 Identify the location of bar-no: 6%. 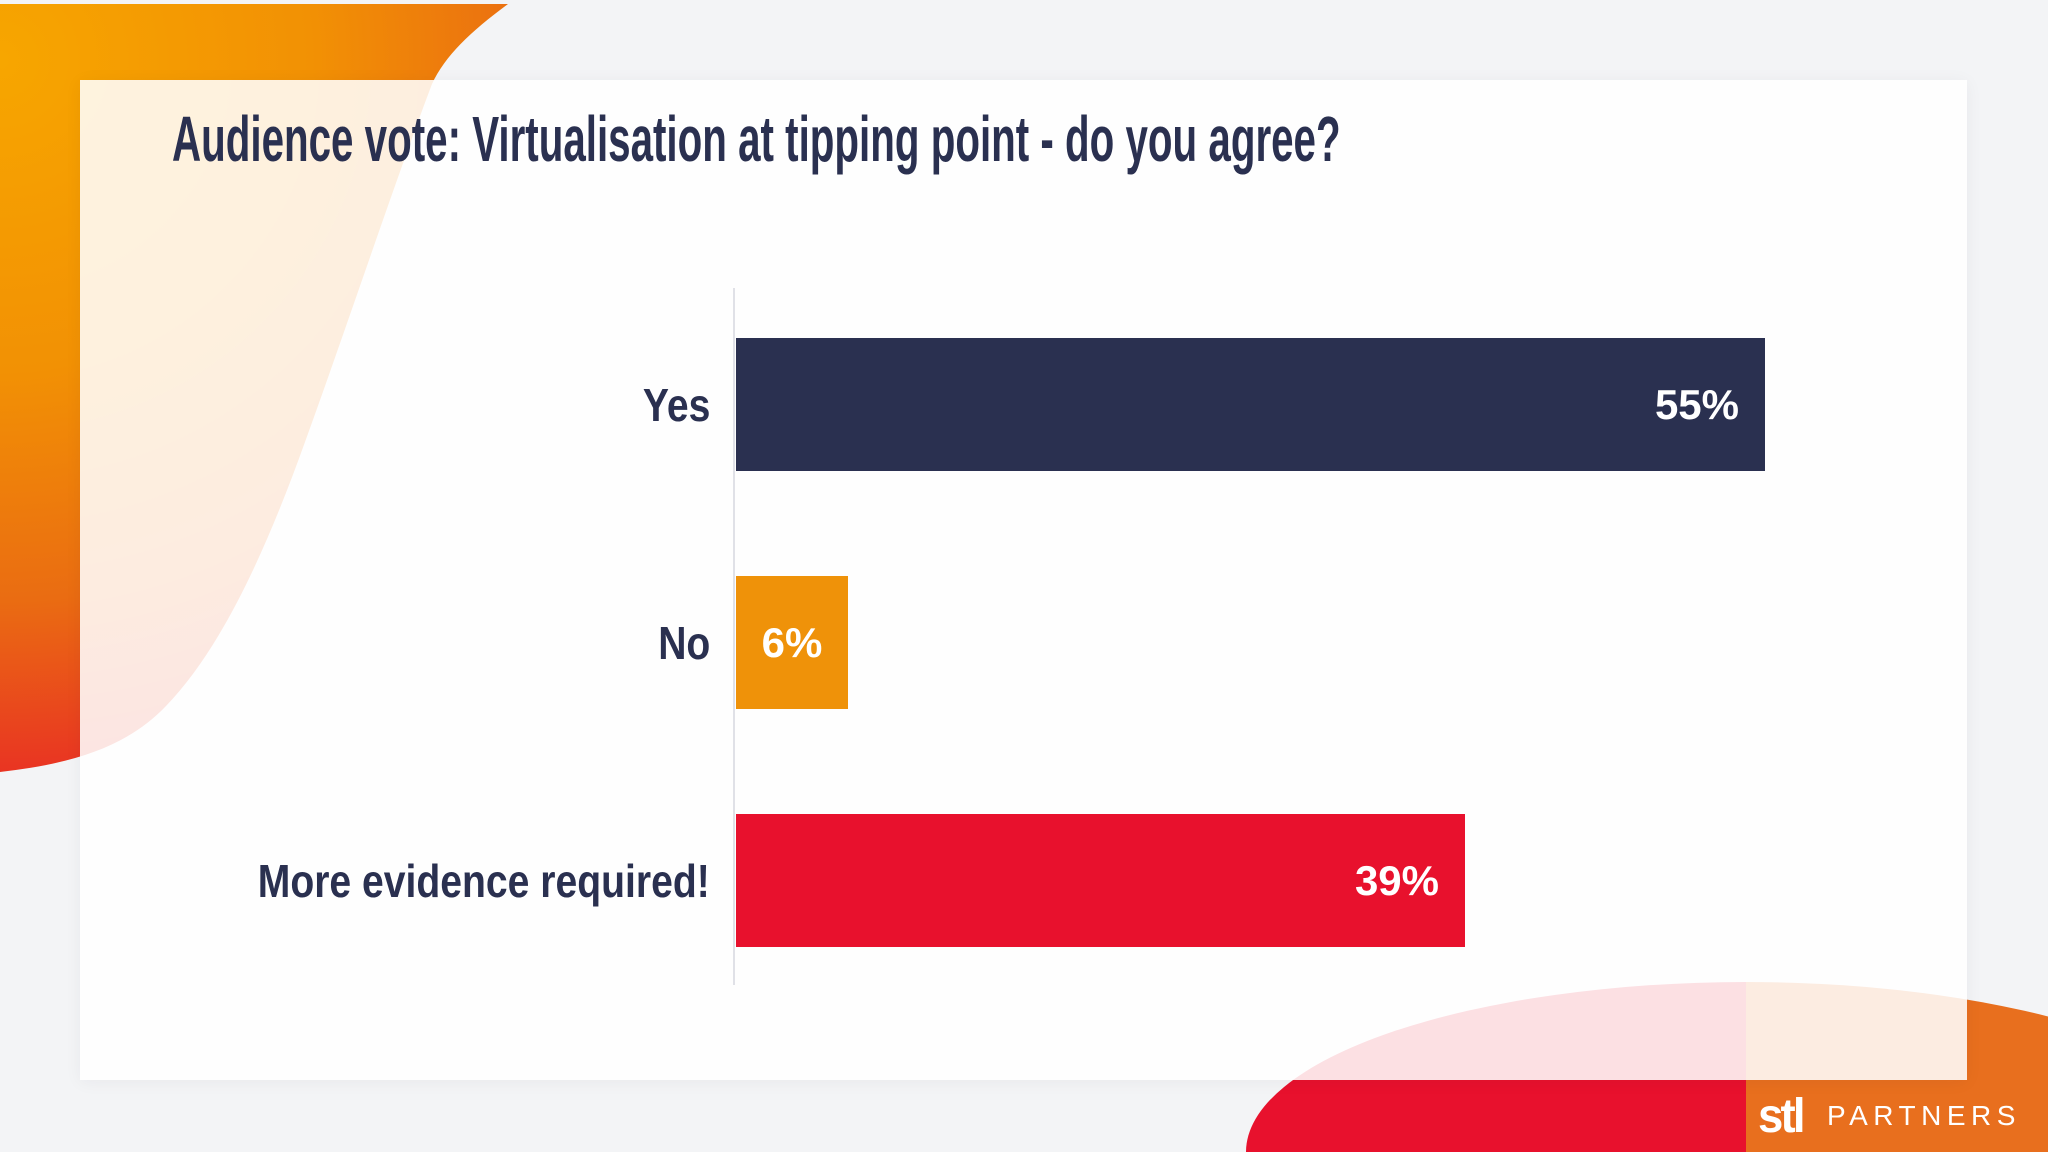
(792, 642).